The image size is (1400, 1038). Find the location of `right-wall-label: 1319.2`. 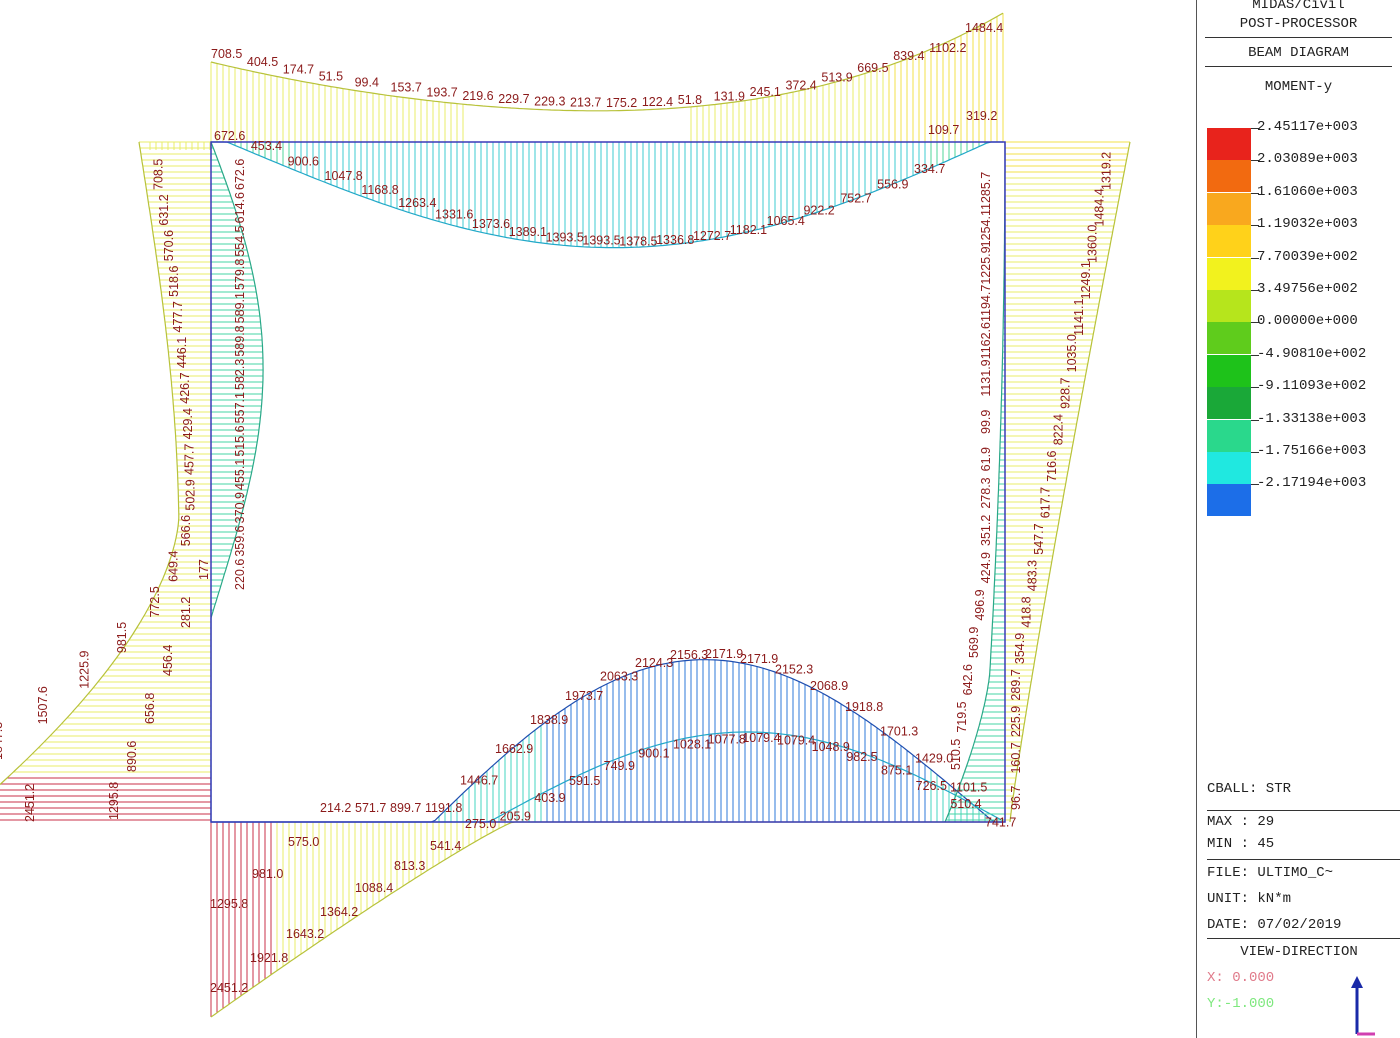

right-wall-label: 1319.2 is located at coordinates (1107, 171).